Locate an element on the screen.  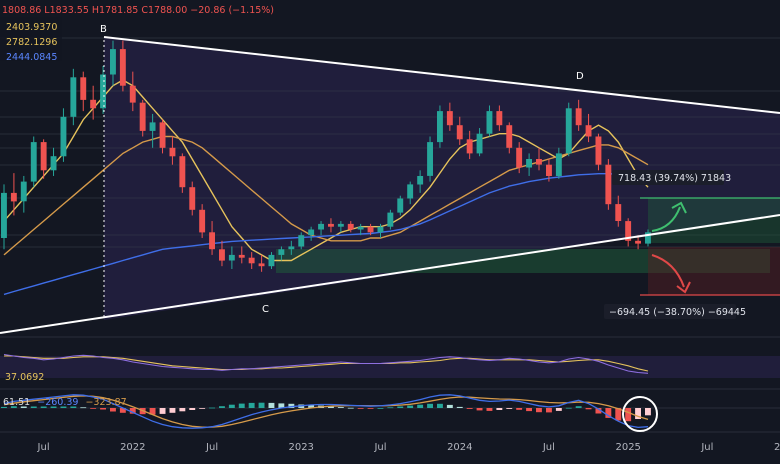
rsi-line is located at coordinates (326, 363).